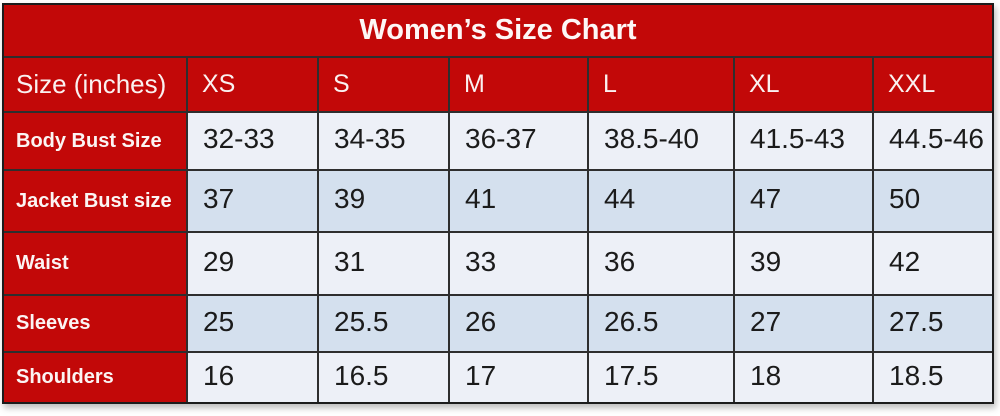 The width and height of the screenshot is (1000, 416). Describe the element at coordinates (253, 85) in the screenshot. I see `header-xs: XS` at that location.